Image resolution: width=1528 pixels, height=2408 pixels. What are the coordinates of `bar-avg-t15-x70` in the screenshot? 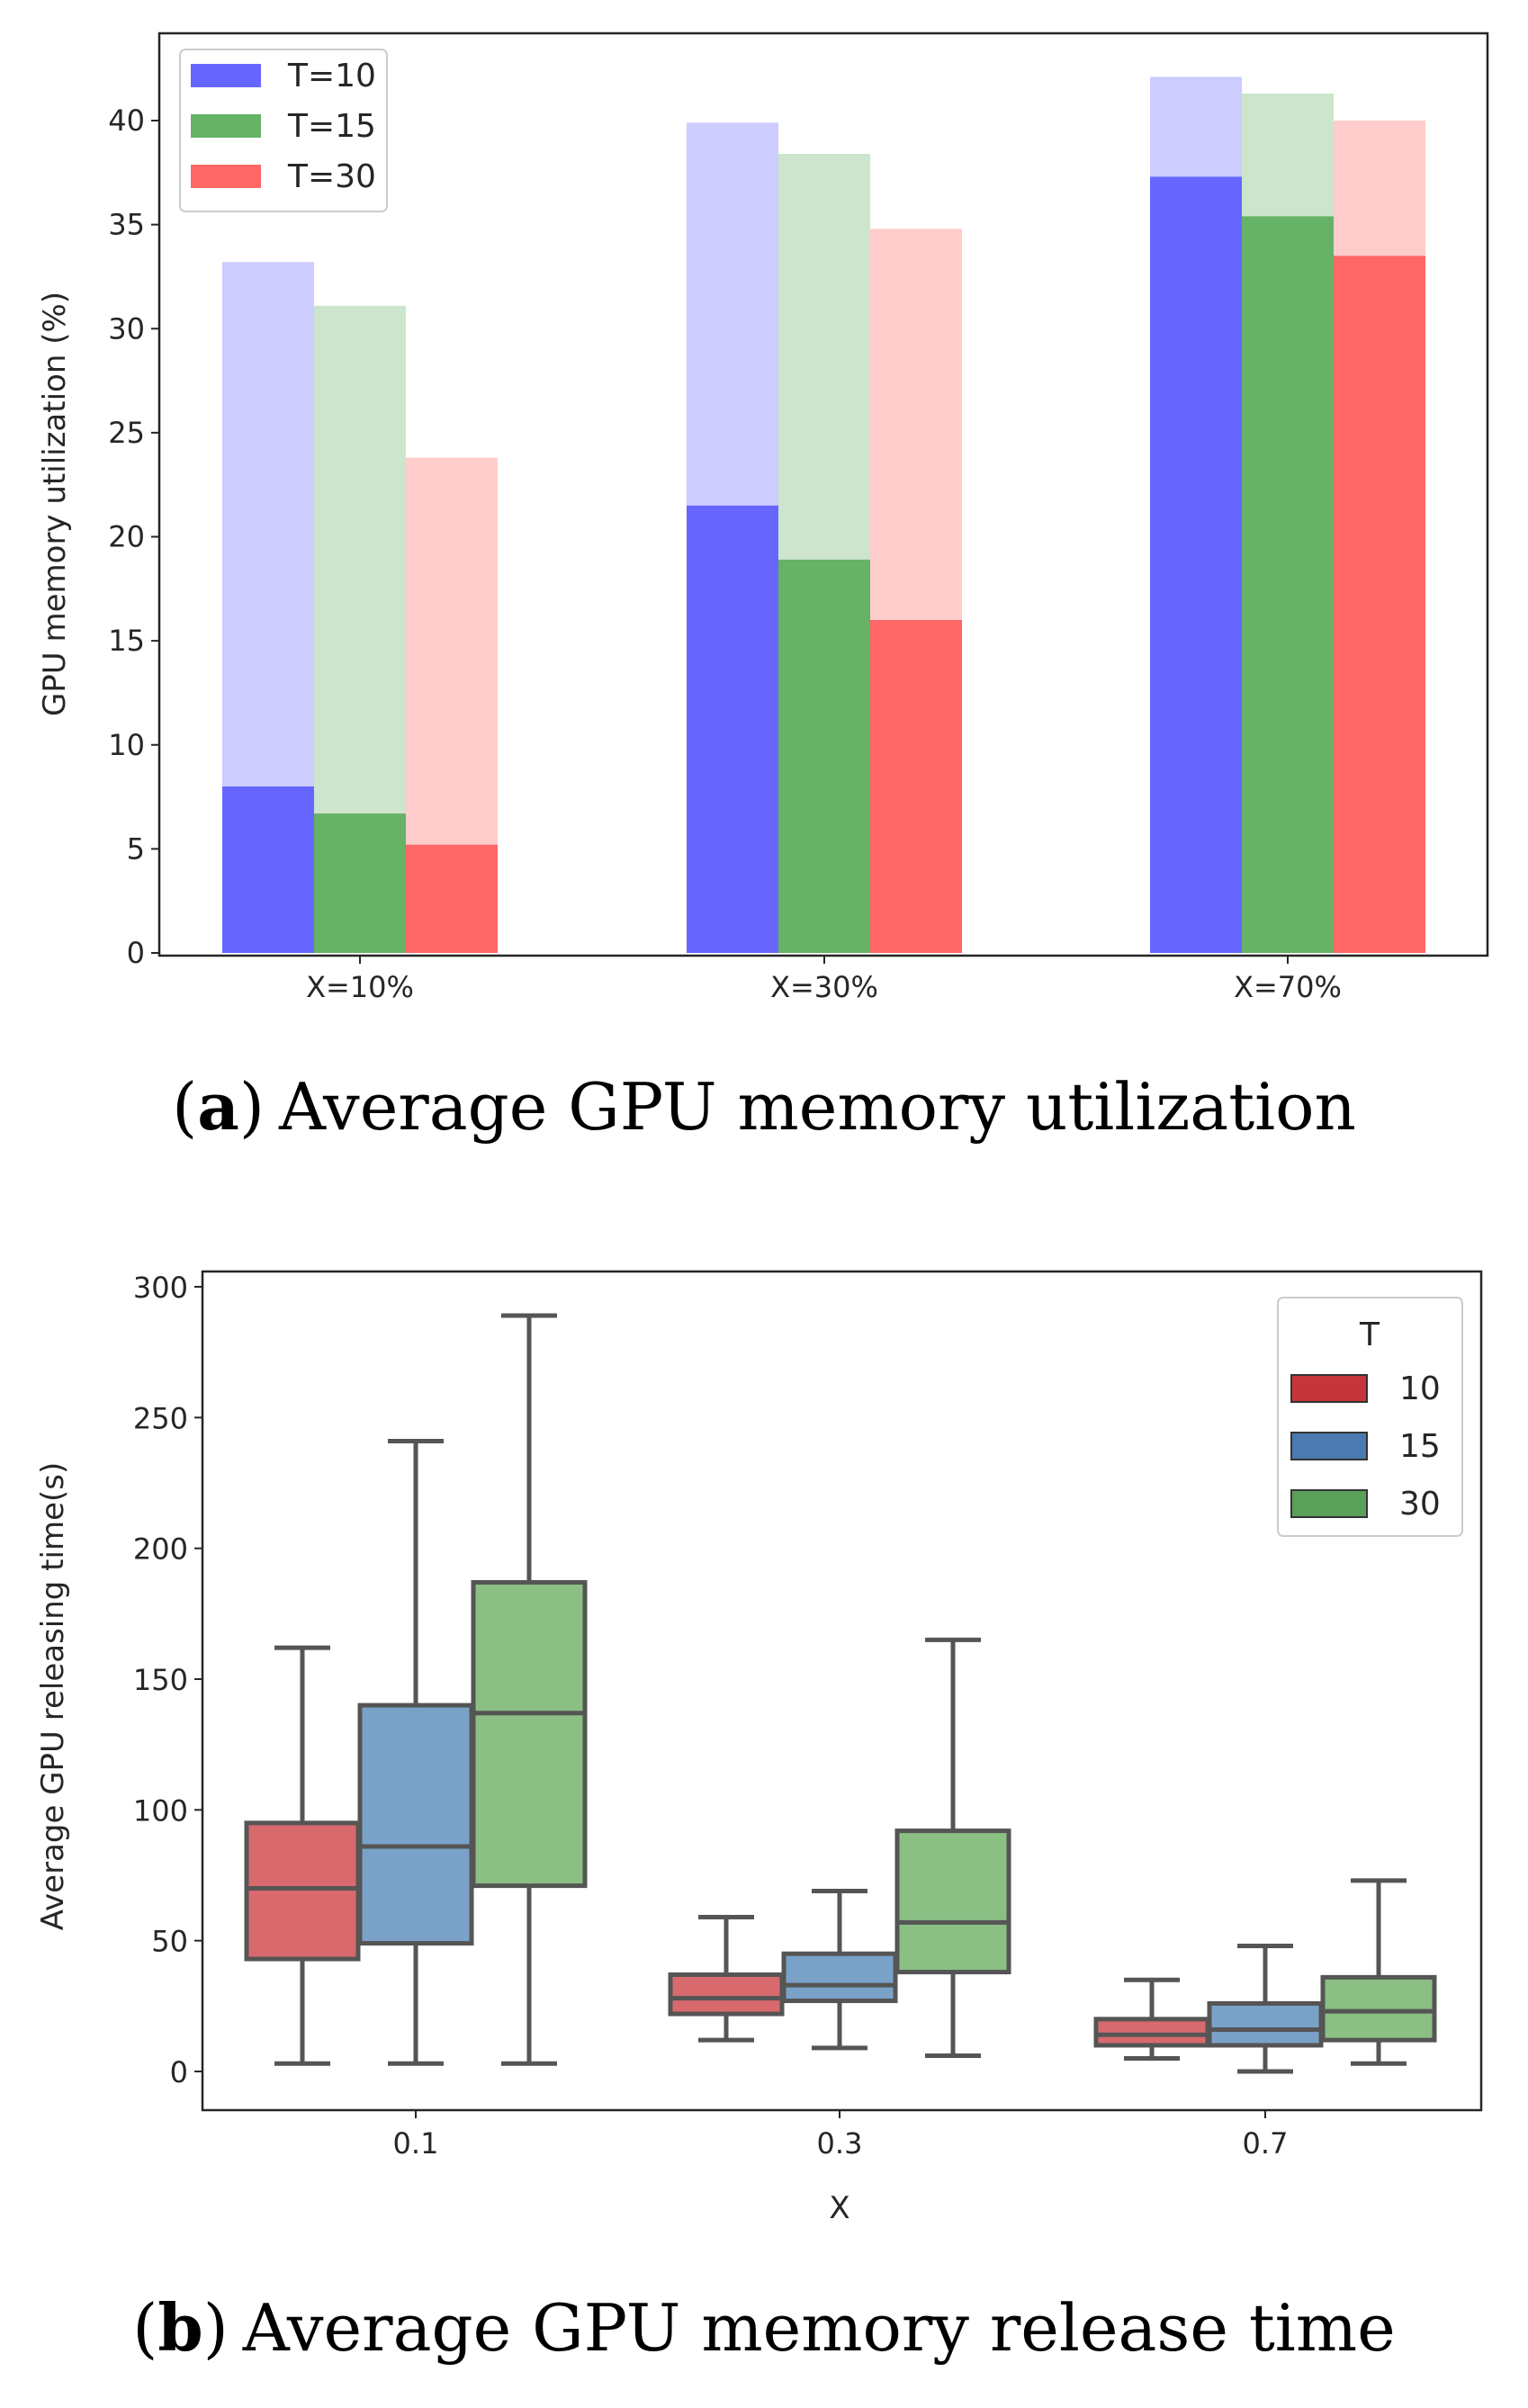 It's located at (1288, 584).